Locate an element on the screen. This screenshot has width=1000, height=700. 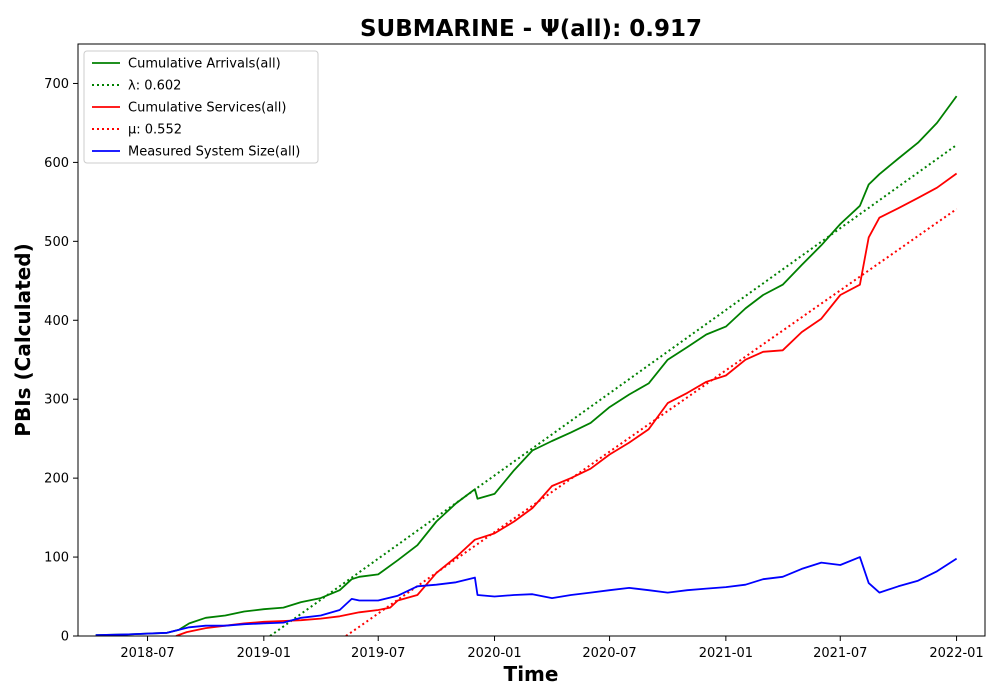
x-tick-label: 2020-01 is located at coordinates (494, 653).